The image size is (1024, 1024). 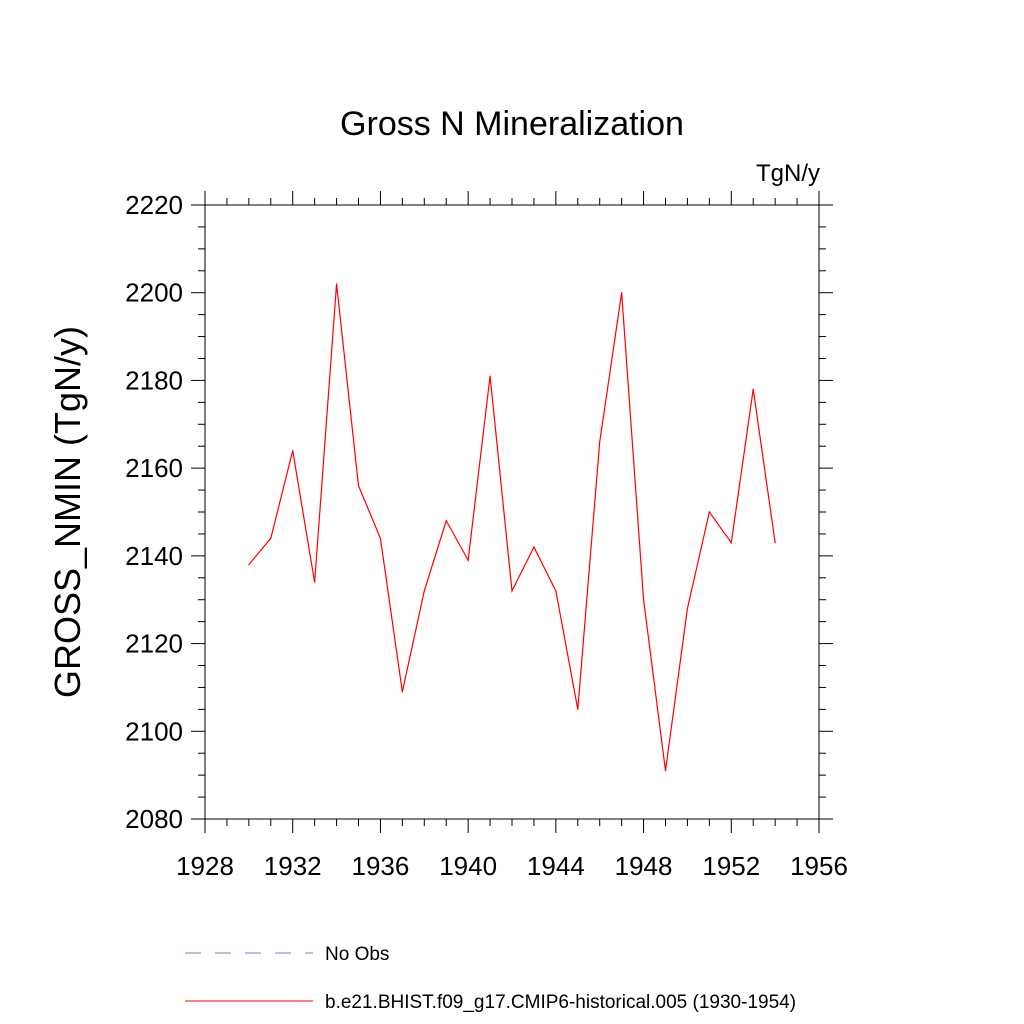 I want to click on y-tick-label: 2160, so click(x=154, y=468).